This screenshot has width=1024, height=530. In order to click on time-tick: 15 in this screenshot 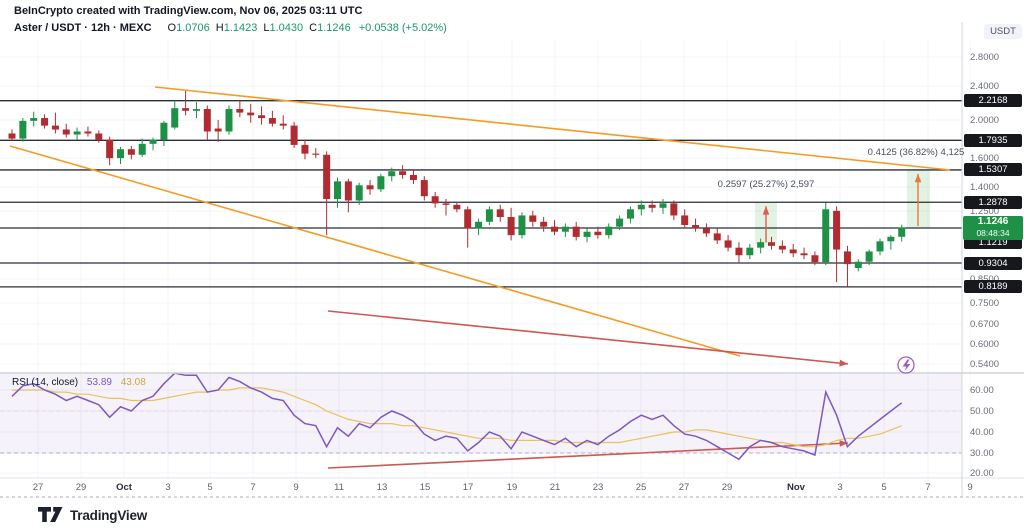, I will do `click(425, 487)`.